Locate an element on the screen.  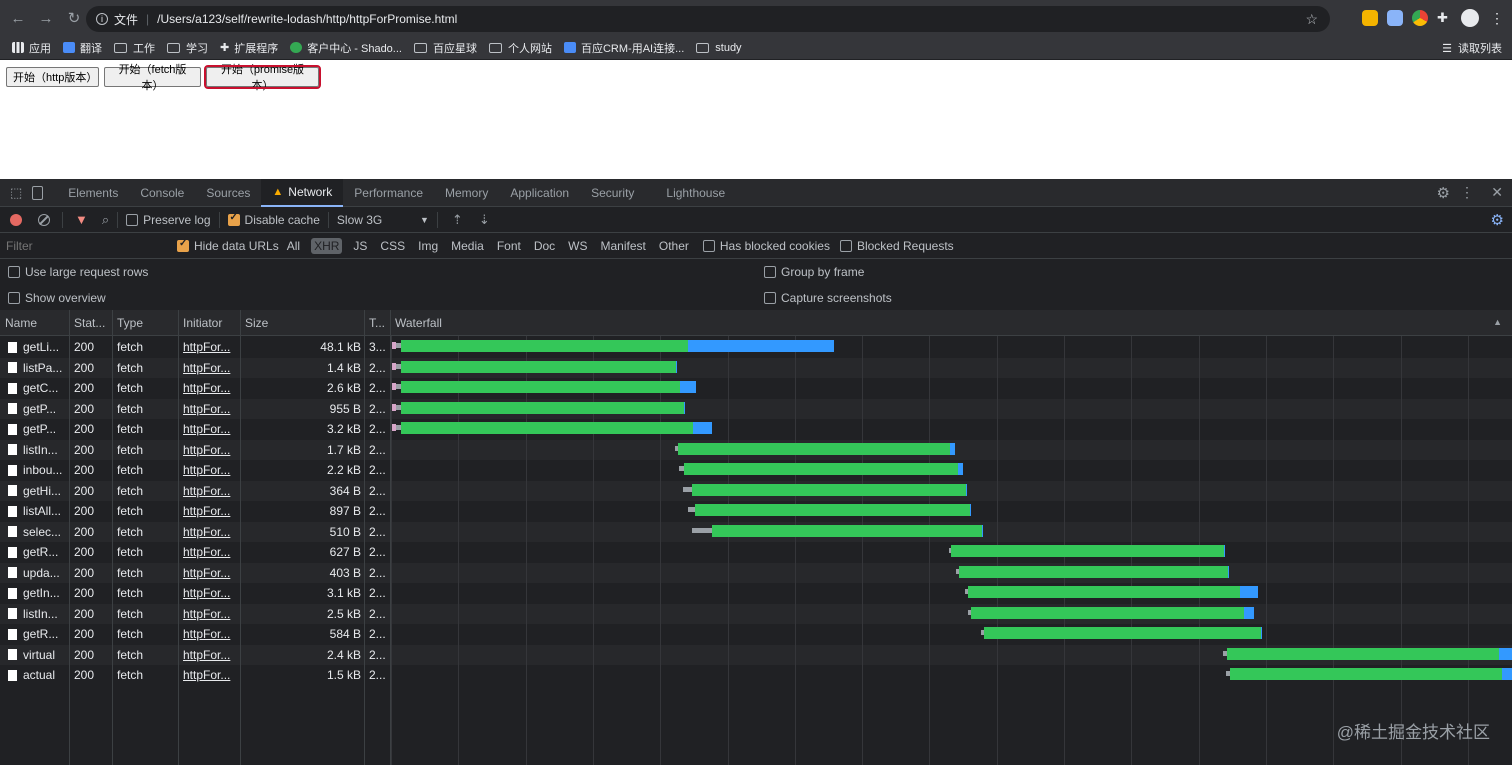
export-har-icon: ⇣ is located at coordinates (484, 219).